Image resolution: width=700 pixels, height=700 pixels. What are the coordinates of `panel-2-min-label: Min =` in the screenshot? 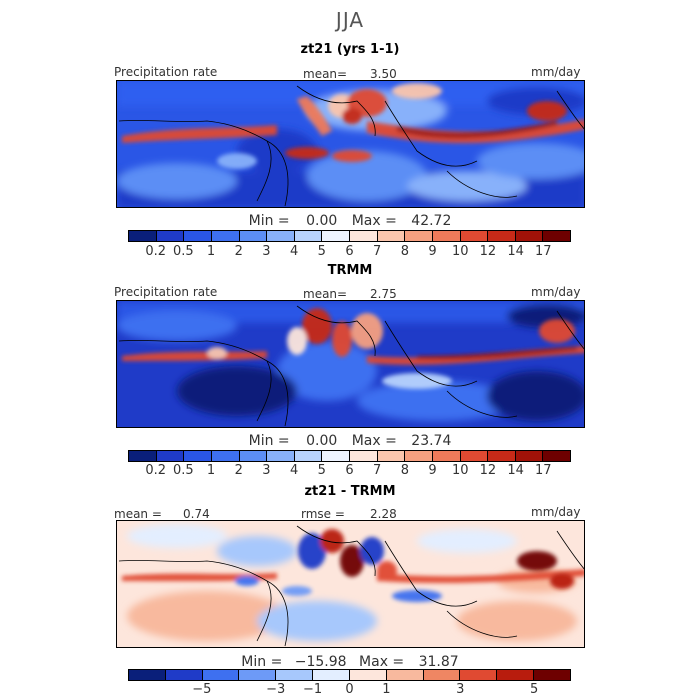 It's located at (269, 441).